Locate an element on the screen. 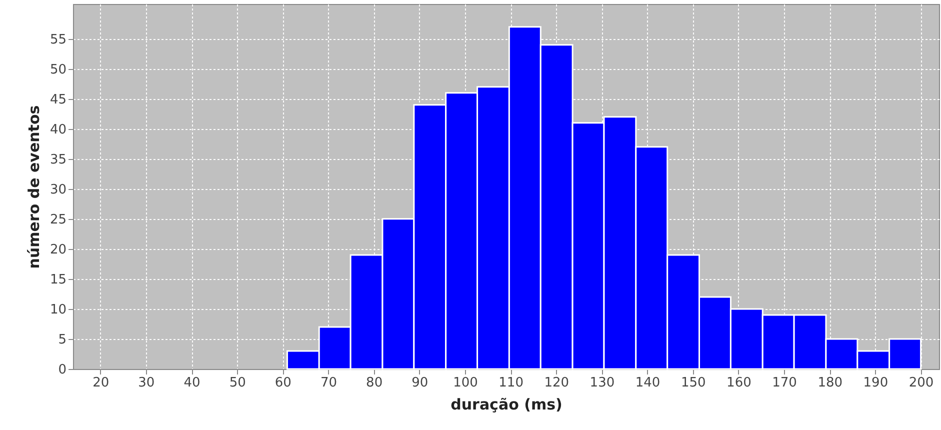  y-tick-label: 10 is located at coordinates (58, 310).